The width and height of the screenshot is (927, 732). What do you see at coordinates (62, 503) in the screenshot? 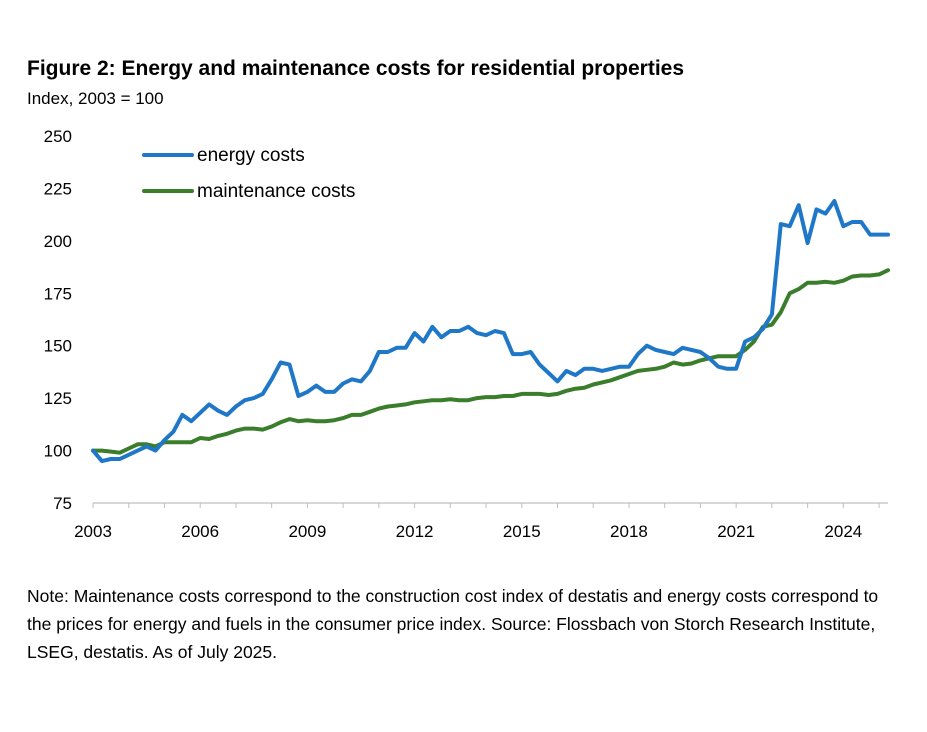
I see `y-tick-label: 75` at bounding box center [62, 503].